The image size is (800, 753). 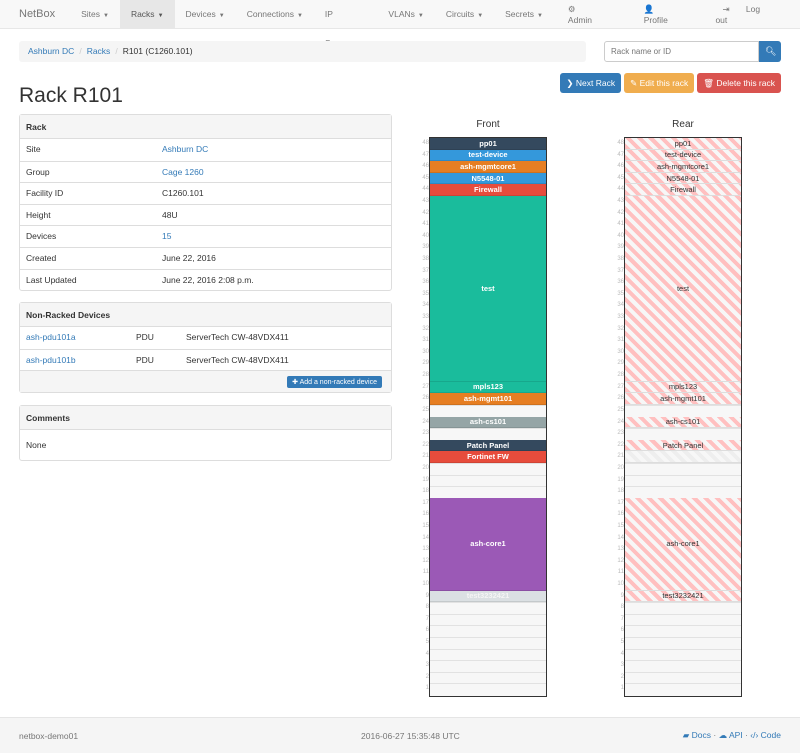 I want to click on rack-device: ash-core1, so click(x=488, y=544).